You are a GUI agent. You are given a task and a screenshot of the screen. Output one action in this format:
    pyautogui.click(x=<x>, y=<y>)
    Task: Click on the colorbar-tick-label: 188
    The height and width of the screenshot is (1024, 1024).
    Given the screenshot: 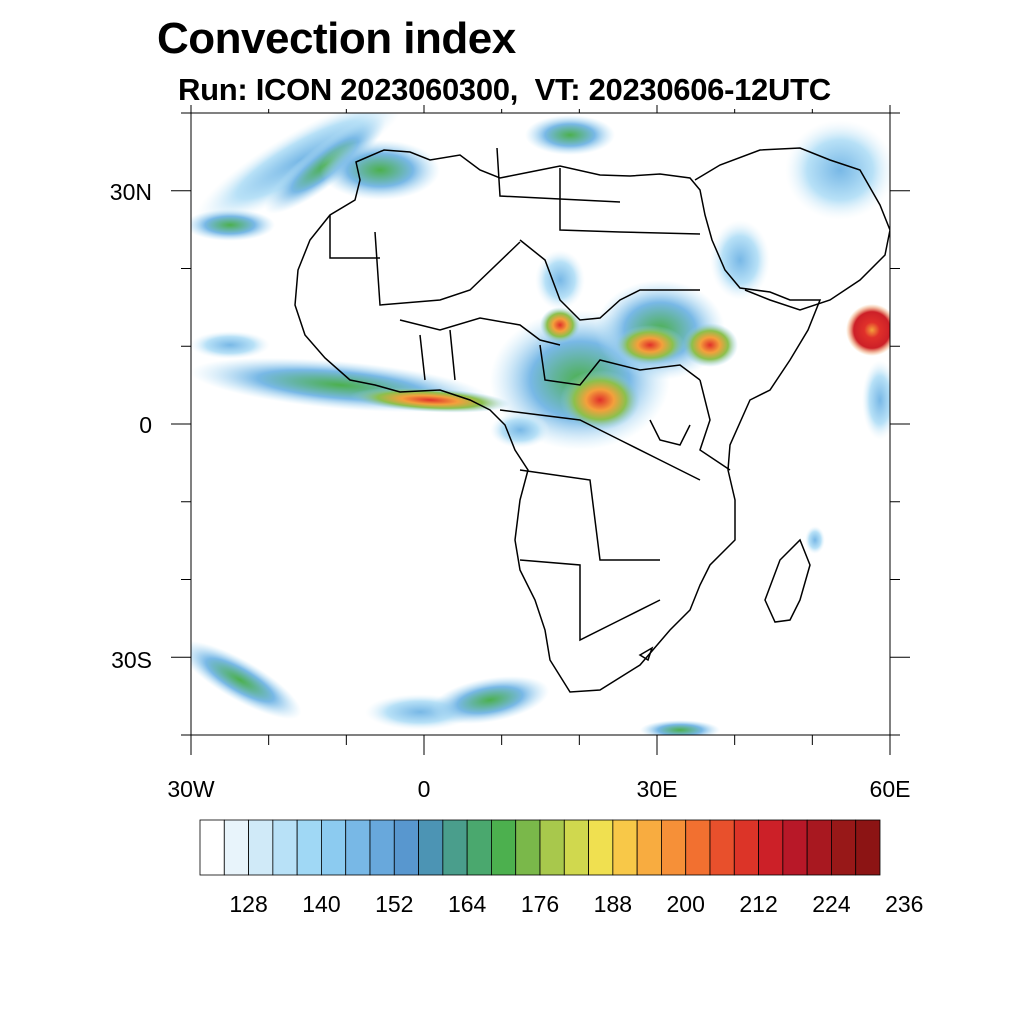 What is the action you would take?
    pyautogui.click(x=613, y=904)
    